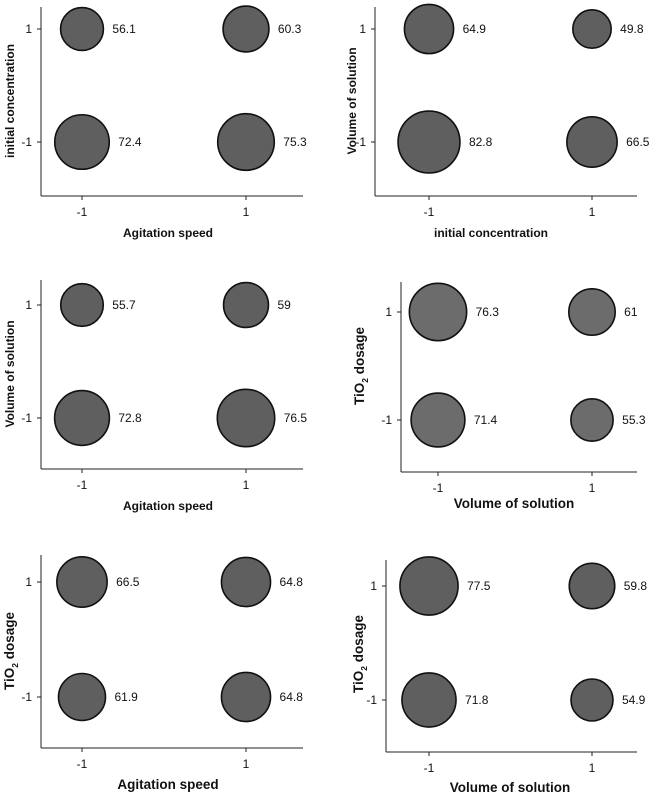  Describe the element at coordinates (491, 233) in the screenshot. I see `x-axis-title: initial concentration` at that location.